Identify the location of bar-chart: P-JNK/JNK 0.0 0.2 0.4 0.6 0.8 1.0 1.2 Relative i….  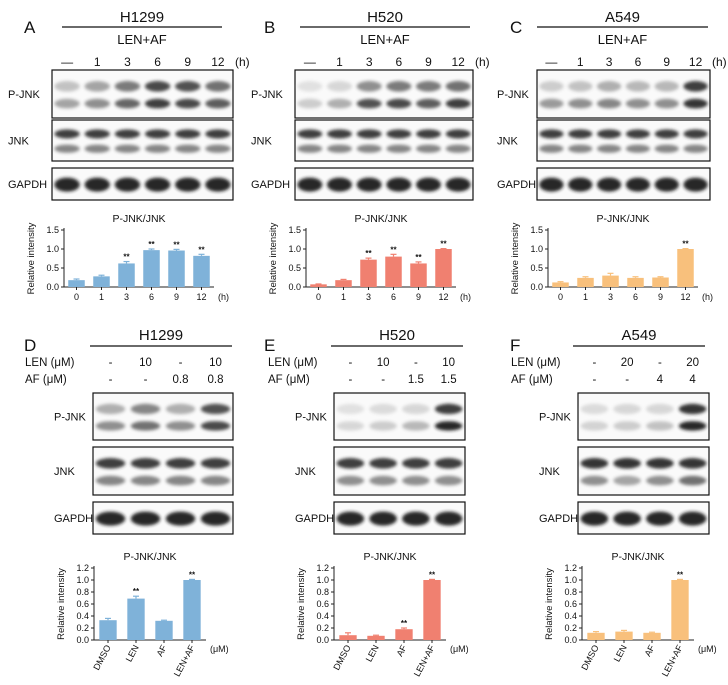
(630, 614).